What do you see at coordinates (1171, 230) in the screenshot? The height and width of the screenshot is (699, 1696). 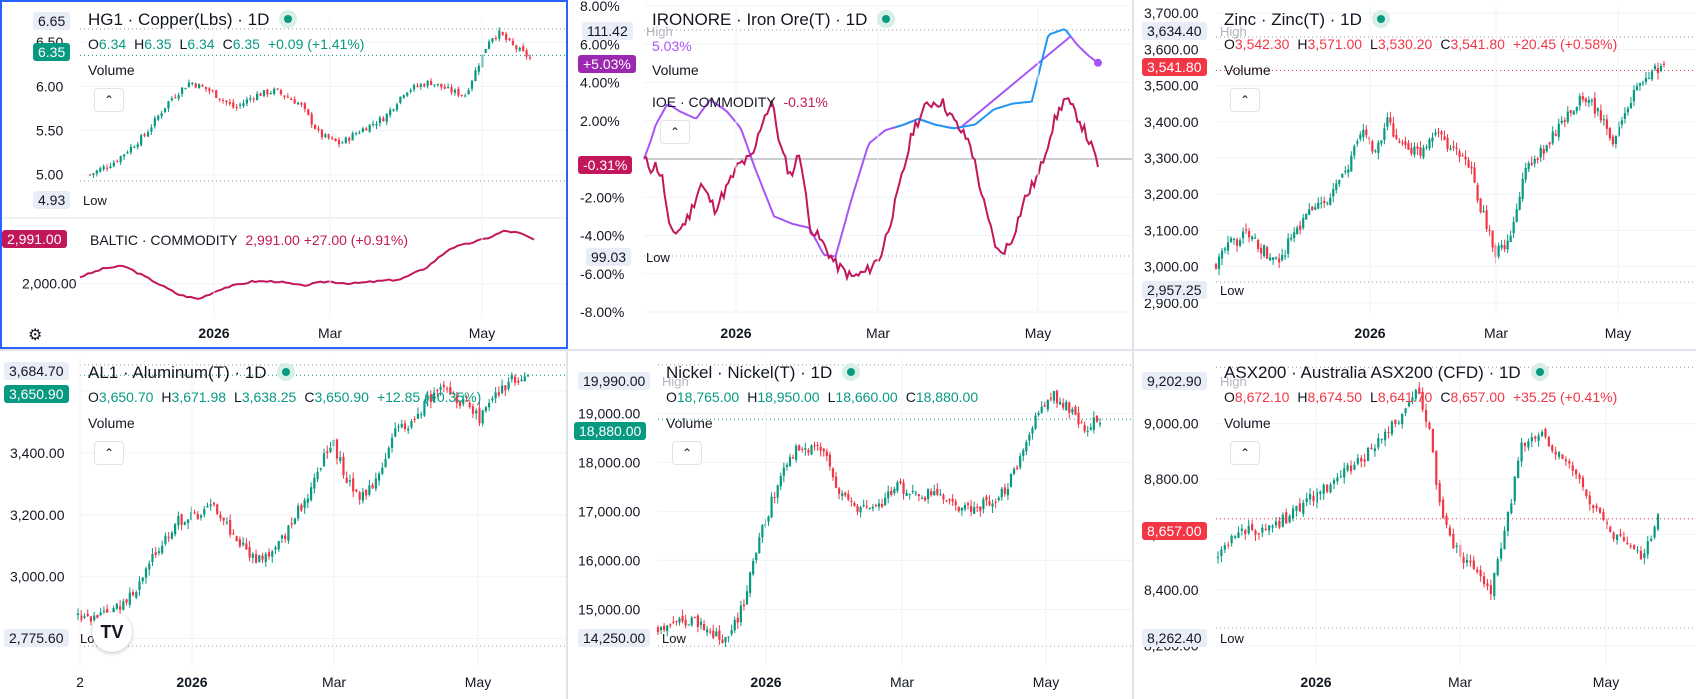 I see `y-tick-label: 3,100.00` at bounding box center [1171, 230].